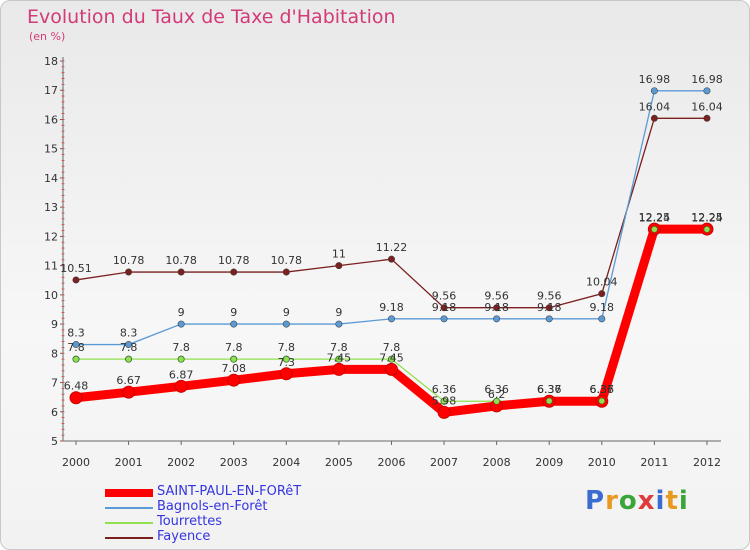 The height and width of the screenshot is (550, 750). What do you see at coordinates (612, 501) in the screenshot?
I see `logo-letter: r` at bounding box center [612, 501].